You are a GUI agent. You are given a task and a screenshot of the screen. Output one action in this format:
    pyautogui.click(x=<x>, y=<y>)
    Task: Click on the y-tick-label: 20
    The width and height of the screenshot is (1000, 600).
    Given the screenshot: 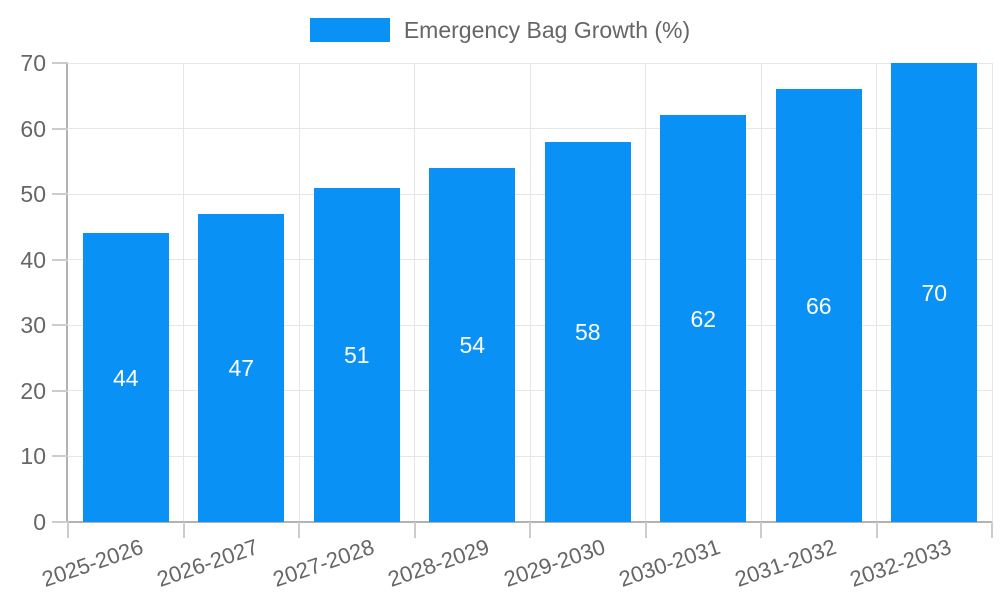 What is the action you would take?
    pyautogui.click(x=33, y=390)
    